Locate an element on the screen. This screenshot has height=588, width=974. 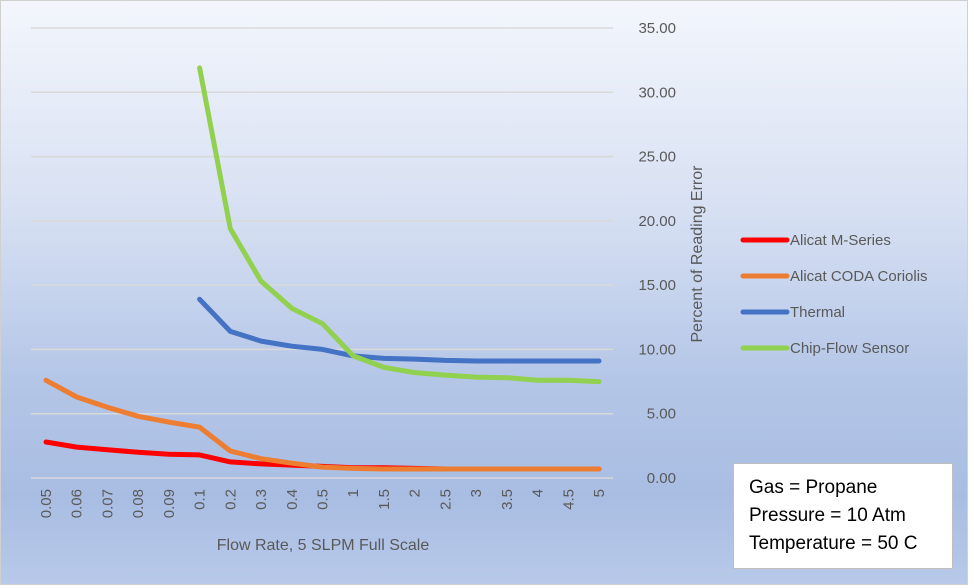
x-tick-label: 1 is located at coordinates (353, 493).